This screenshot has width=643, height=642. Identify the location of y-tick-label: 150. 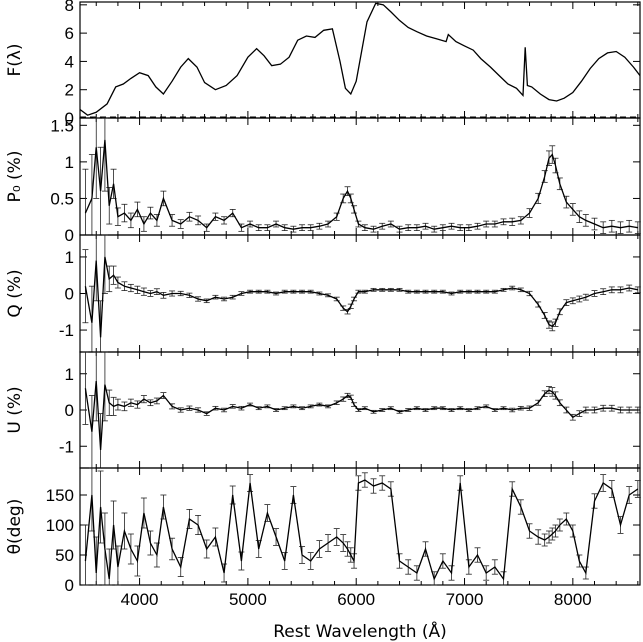
(60, 495).